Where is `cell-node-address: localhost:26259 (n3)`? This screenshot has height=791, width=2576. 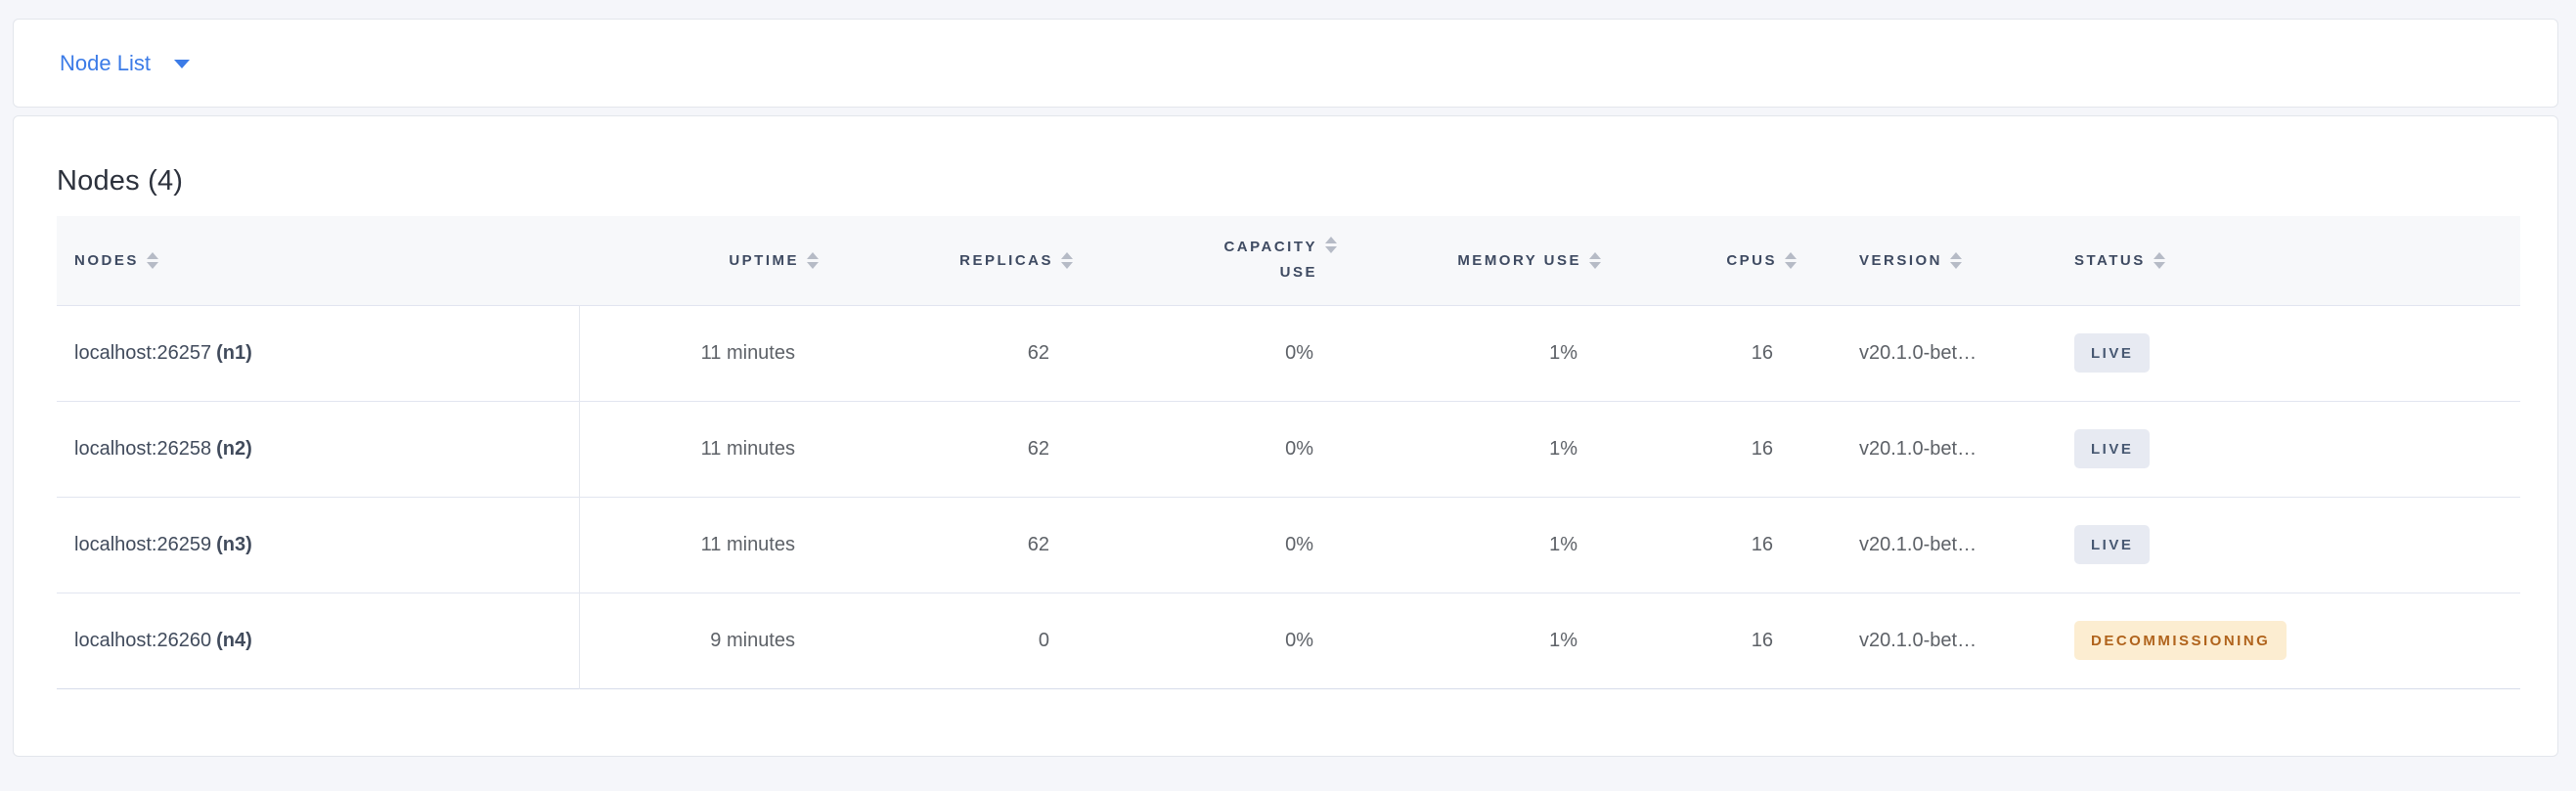
cell-node-address: localhost:26259 (n3) is located at coordinates (318, 545).